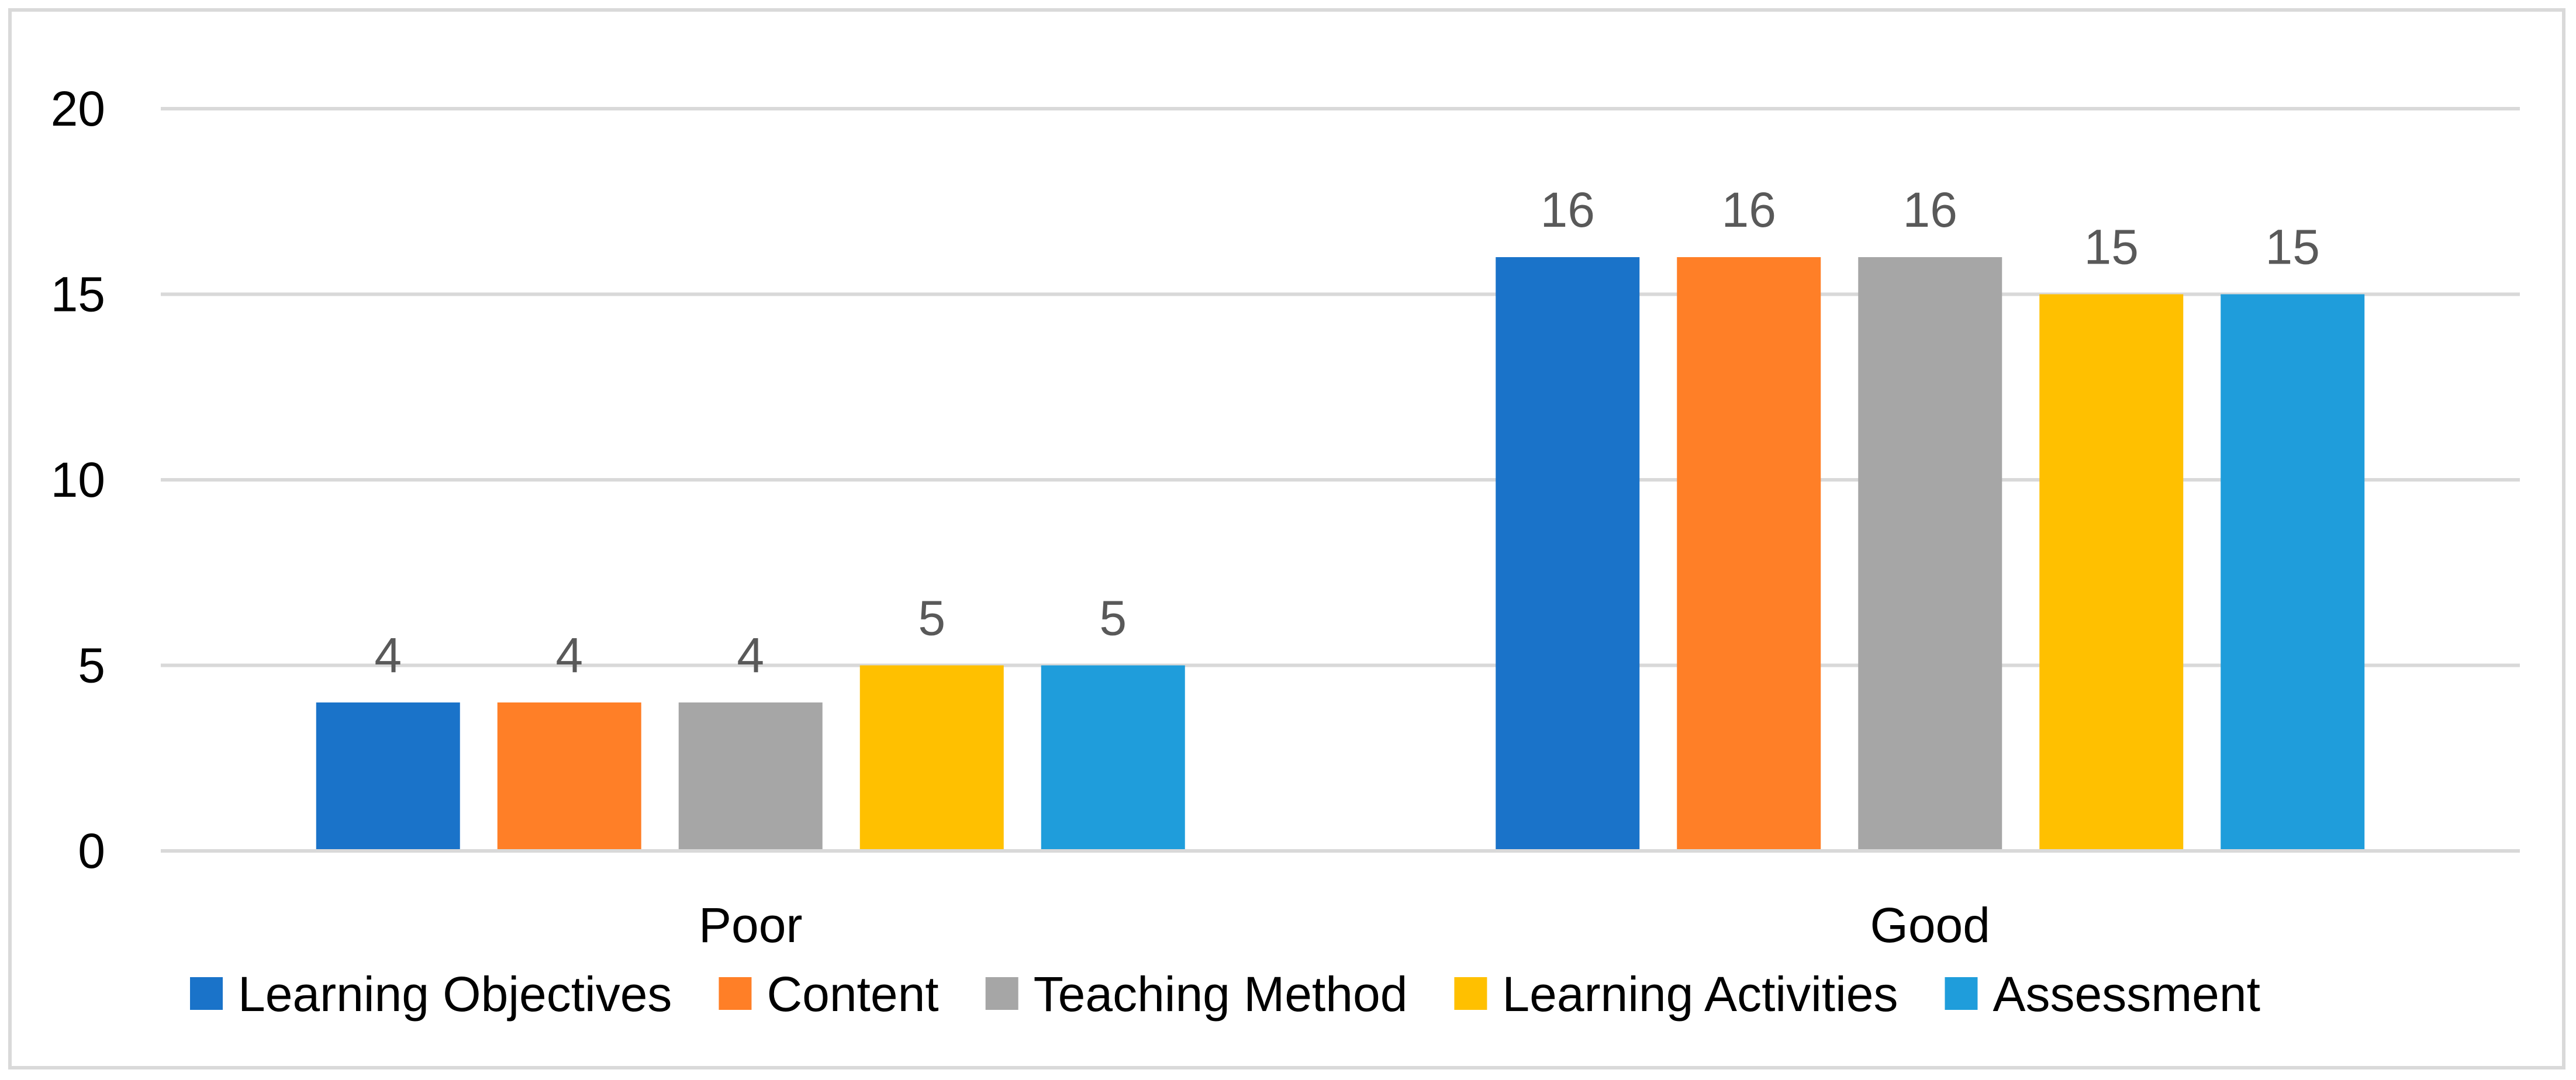  What do you see at coordinates (78, 108) in the screenshot?
I see `y-tick-label: 20` at bounding box center [78, 108].